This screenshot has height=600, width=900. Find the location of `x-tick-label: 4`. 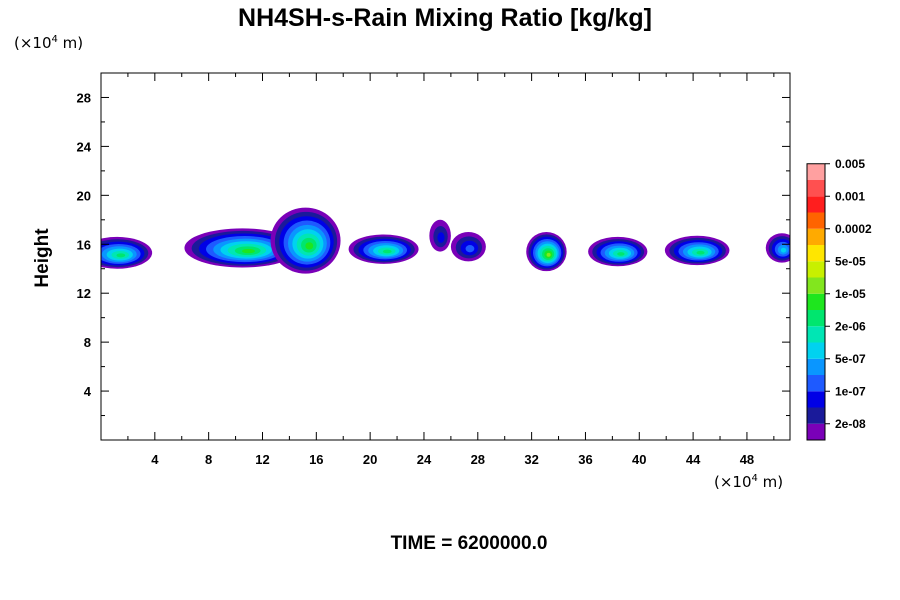

x-tick-label: 4 is located at coordinates (155, 459).